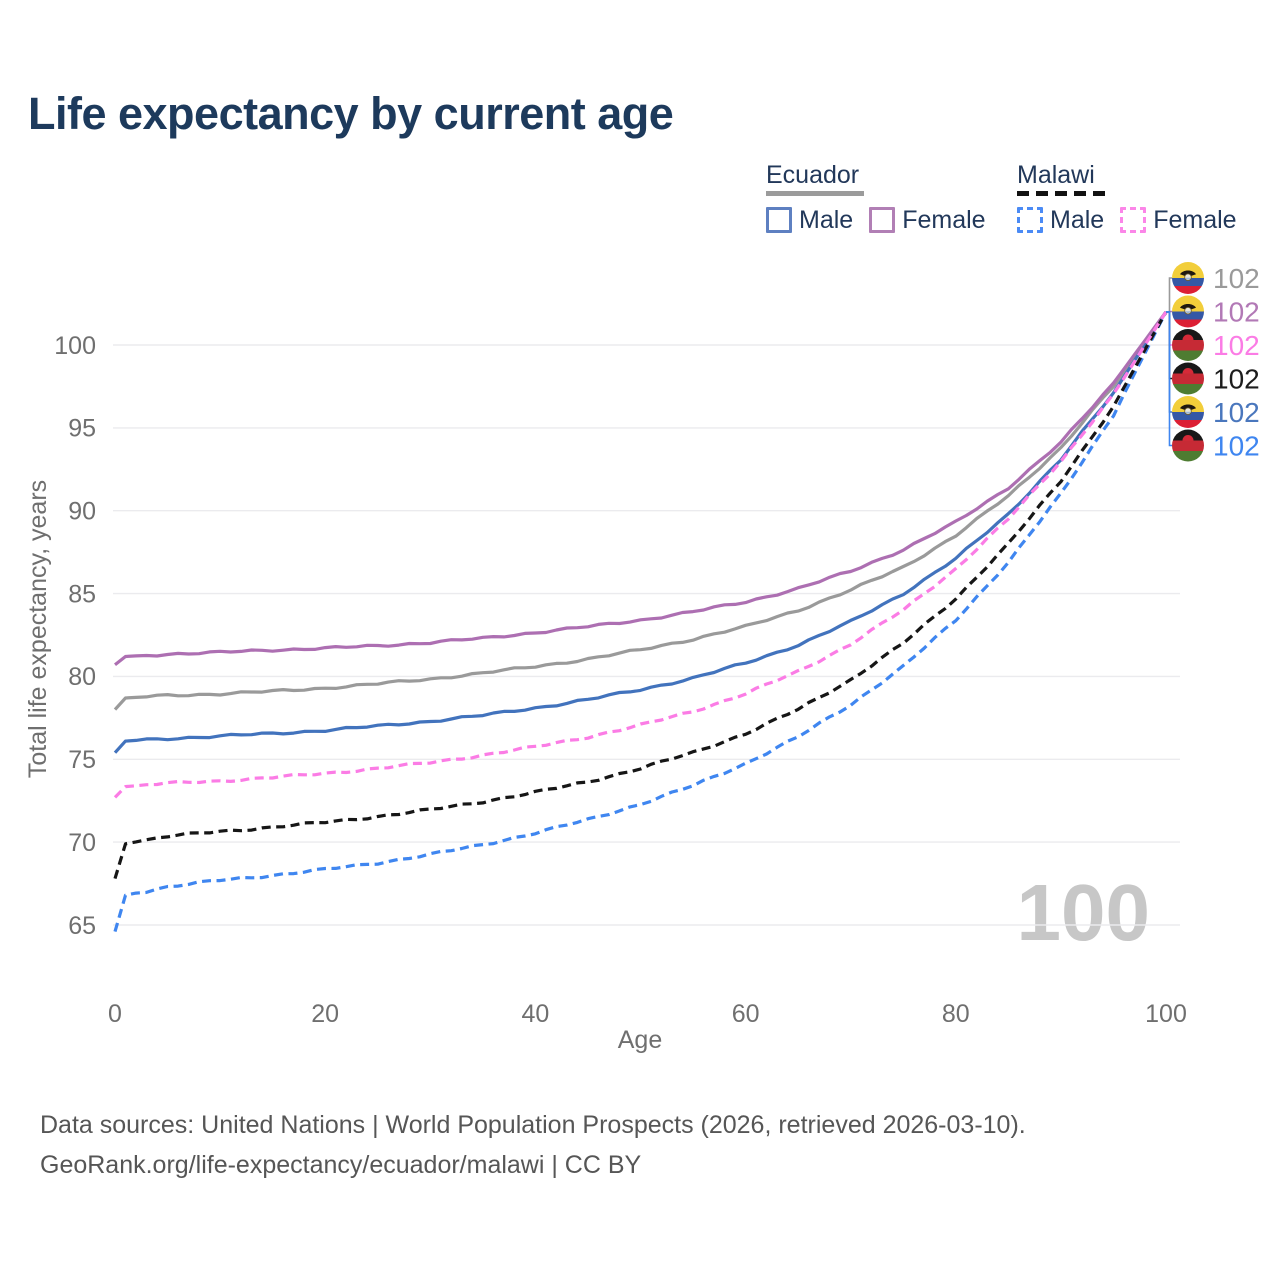  Describe the element at coordinates (1127, 197) in the screenshot. I see `legend-group-malawi: Malawi Male Female` at that location.